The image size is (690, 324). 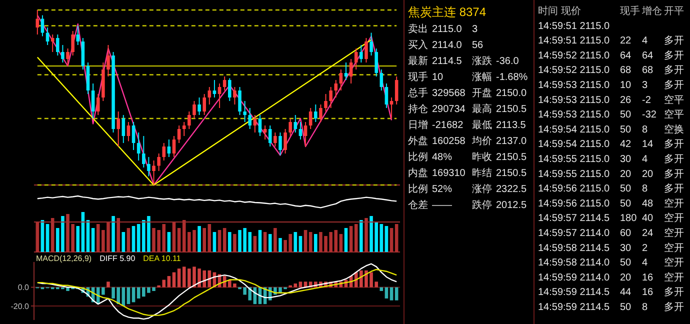 What do you see at coordinates (162, 258) in the screenshot?
I see `text: DEA 10.11` at bounding box center [162, 258].